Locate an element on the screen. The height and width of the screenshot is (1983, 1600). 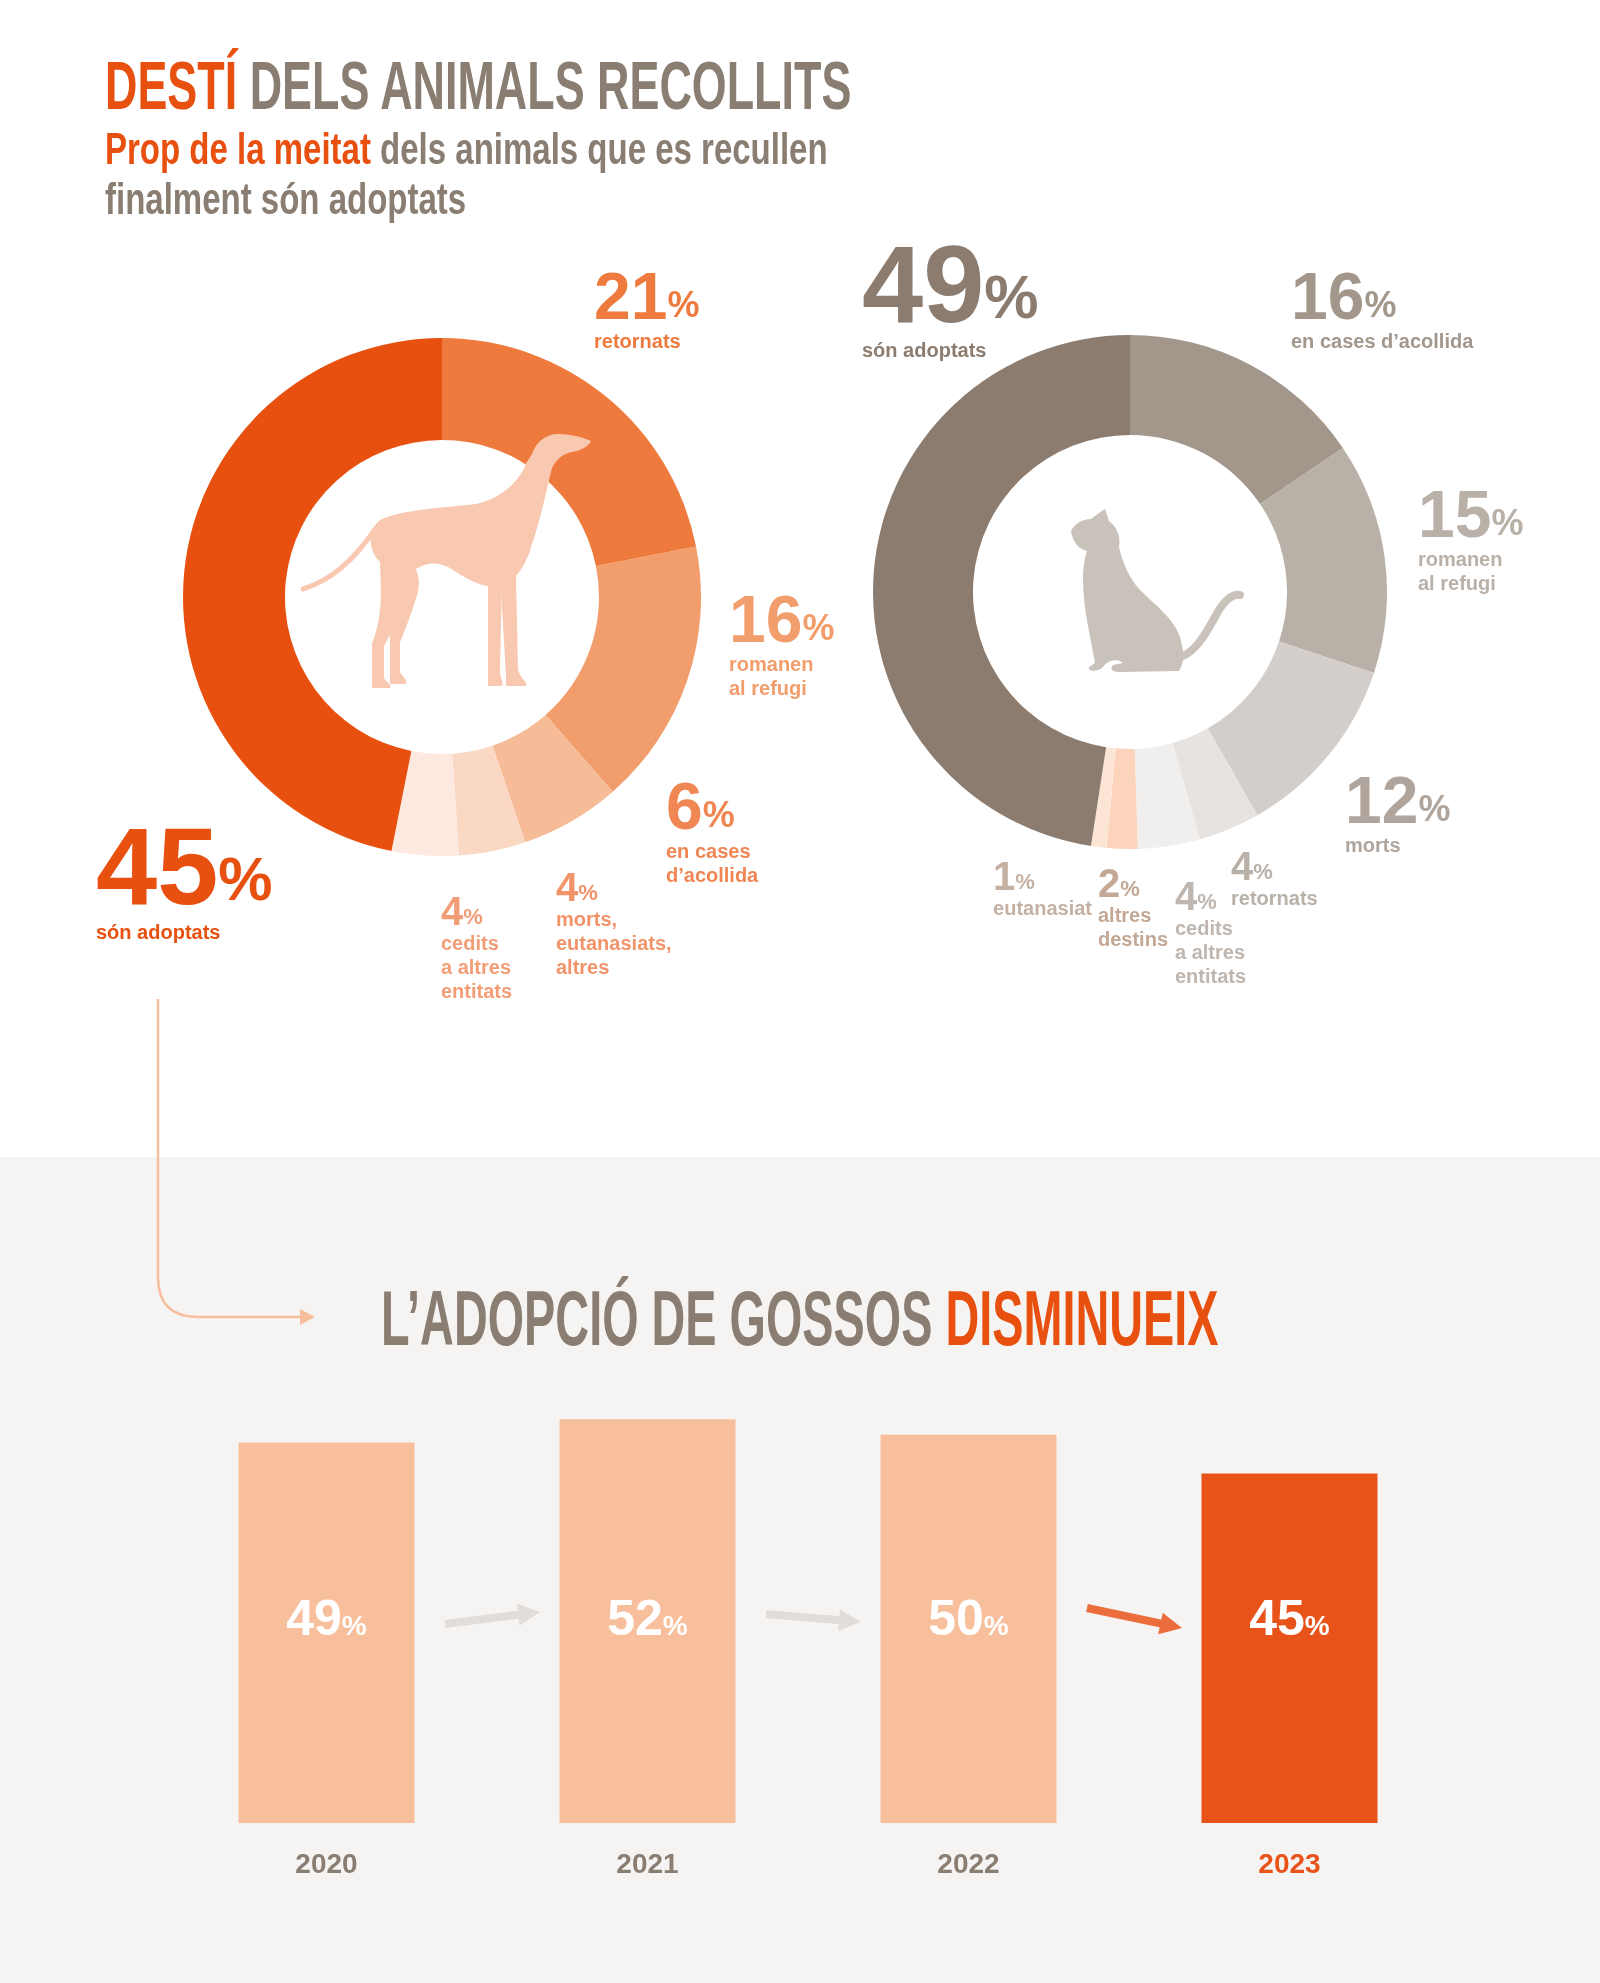
data-label: 1% is located at coordinates (1014, 876).